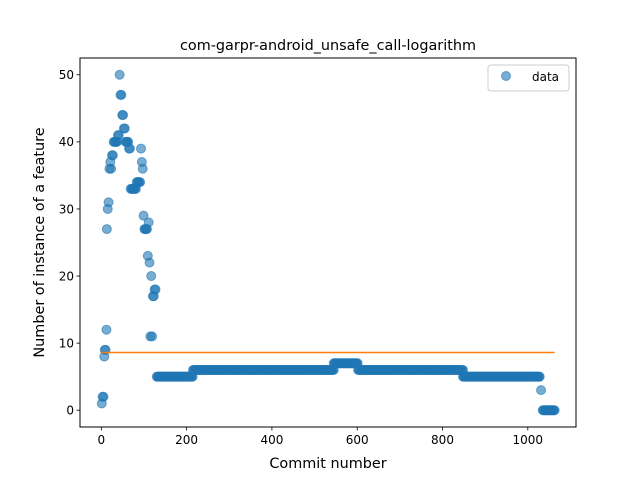 The width and height of the screenshot is (640, 484). What do you see at coordinates (66, 75) in the screenshot?
I see `y-tick-label: 50` at bounding box center [66, 75].